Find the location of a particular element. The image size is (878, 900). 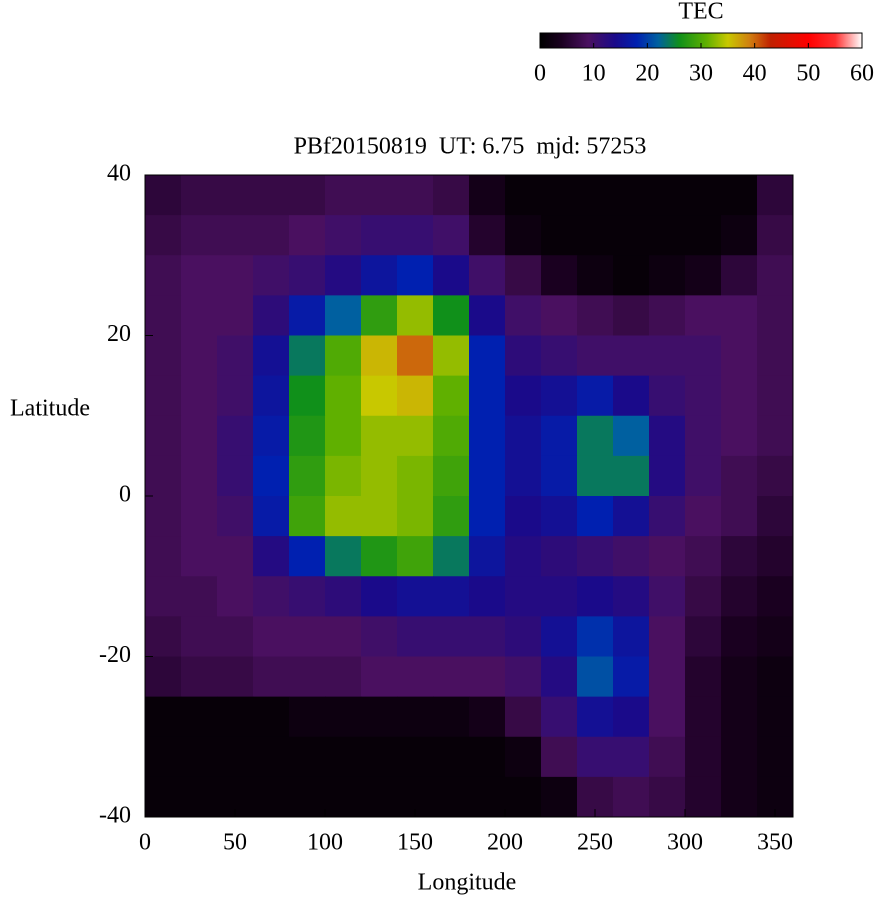

x-tick-label: 100 is located at coordinates (325, 843).